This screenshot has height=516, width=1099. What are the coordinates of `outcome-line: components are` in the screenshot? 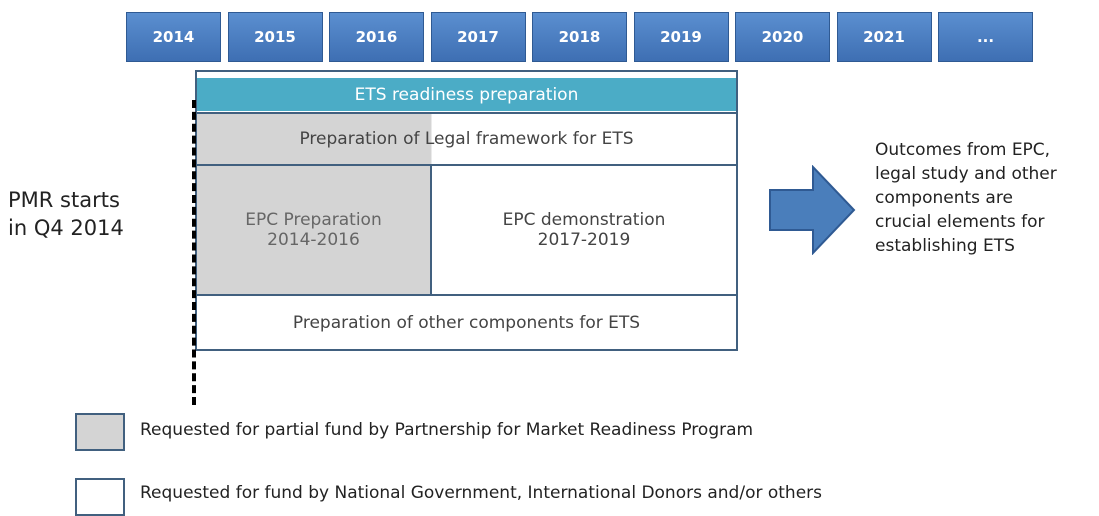 It's located at (944, 198).